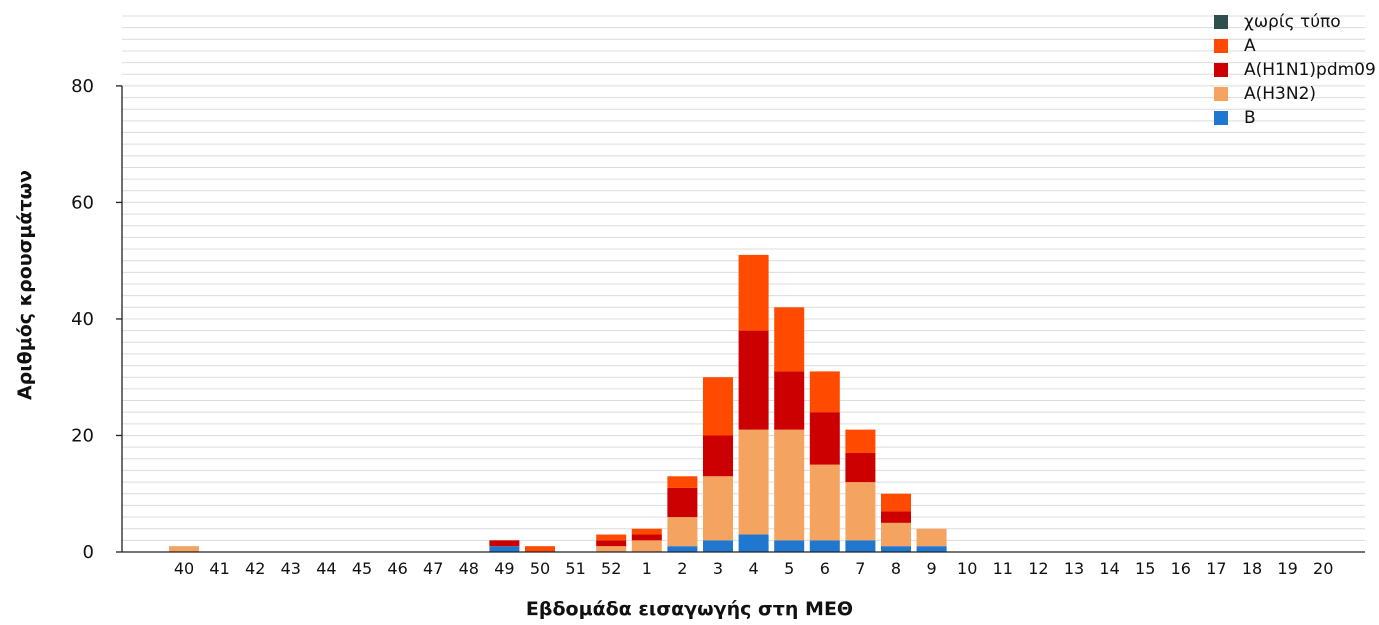  I want to click on legend-label: A, so click(1250, 46).